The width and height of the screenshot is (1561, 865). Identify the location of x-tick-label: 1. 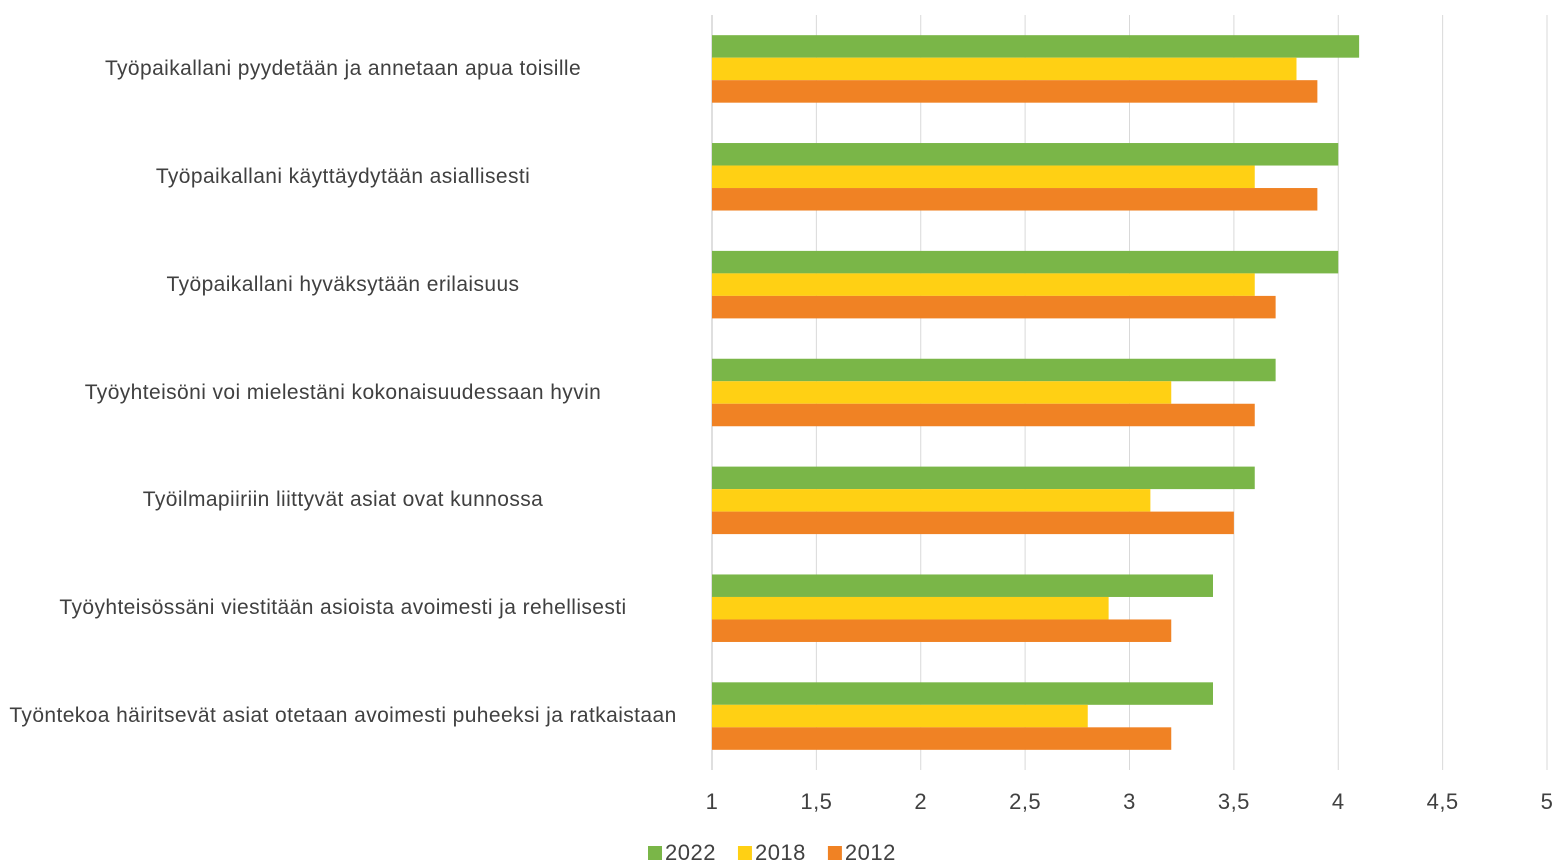
(712, 801).